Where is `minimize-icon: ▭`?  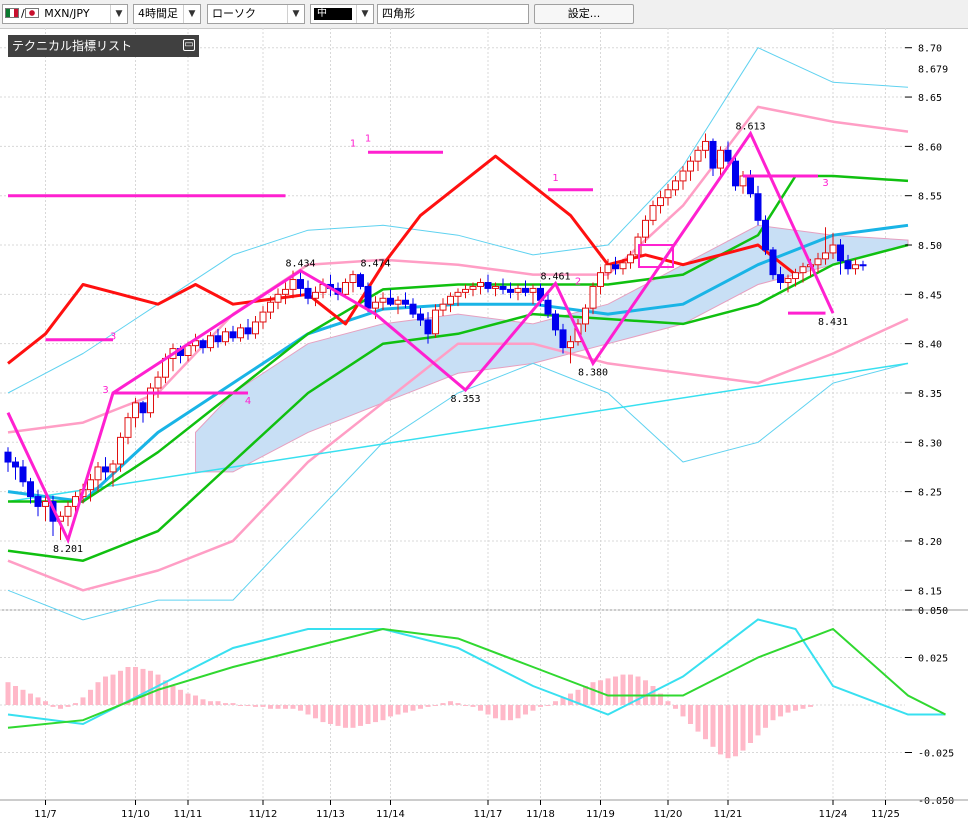
minimize-icon: ▭ is located at coordinates (189, 45).